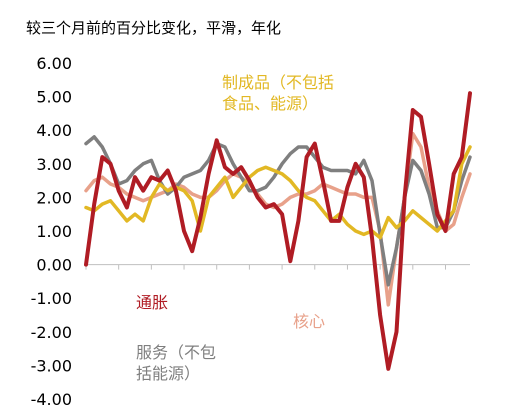  I want to click on y-tick-label: -2.00, so click(51, 332).